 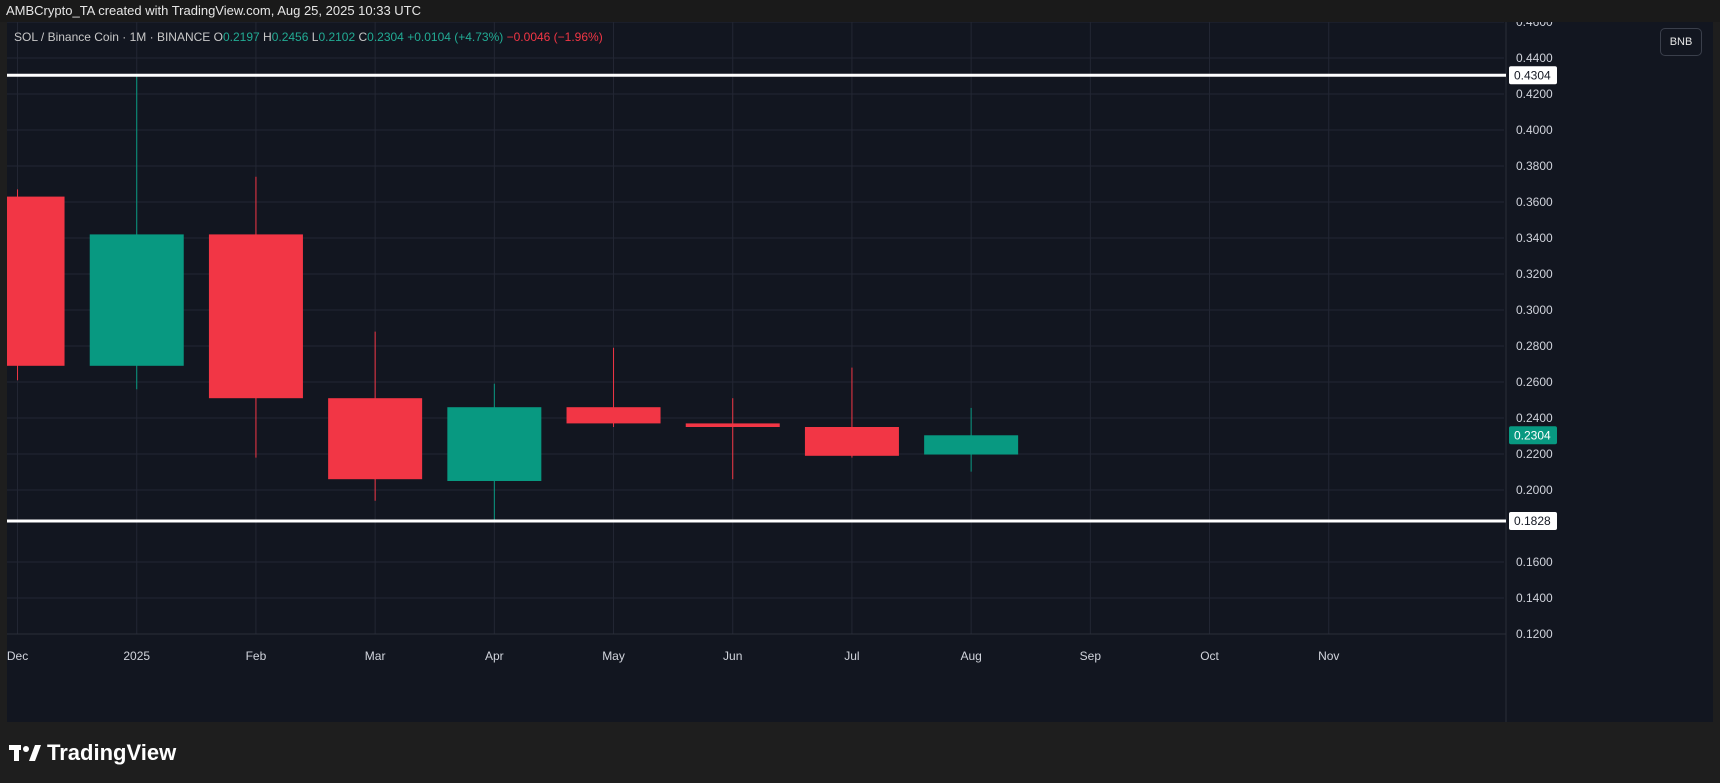 I want to click on tradingview-logo: TradingView, so click(x=92, y=753).